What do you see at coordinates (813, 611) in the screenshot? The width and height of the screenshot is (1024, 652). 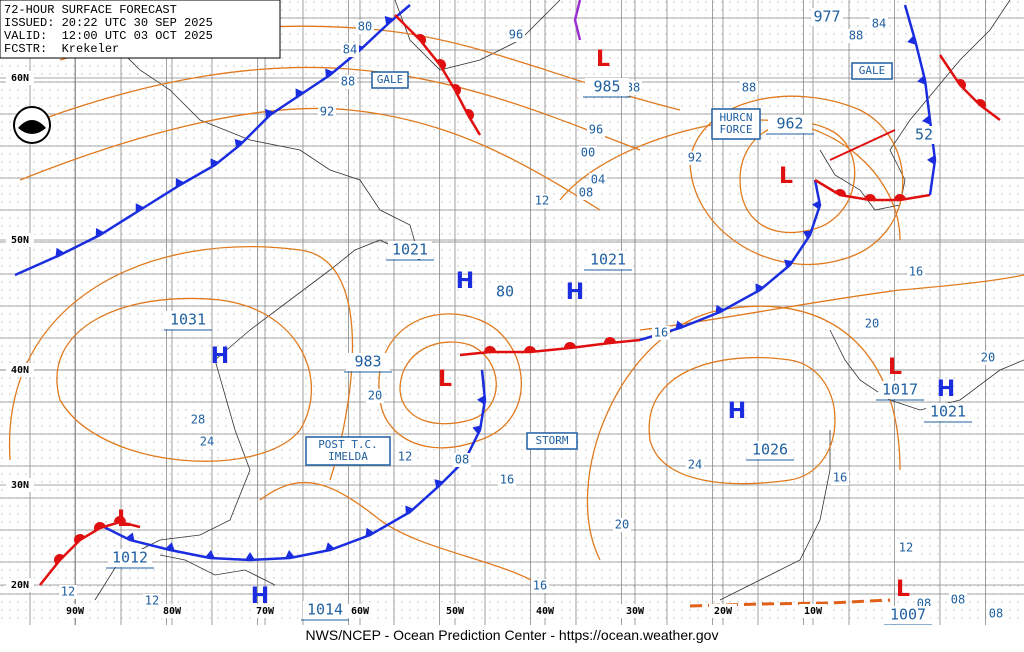 I see `lon-label: 10W` at bounding box center [813, 611].